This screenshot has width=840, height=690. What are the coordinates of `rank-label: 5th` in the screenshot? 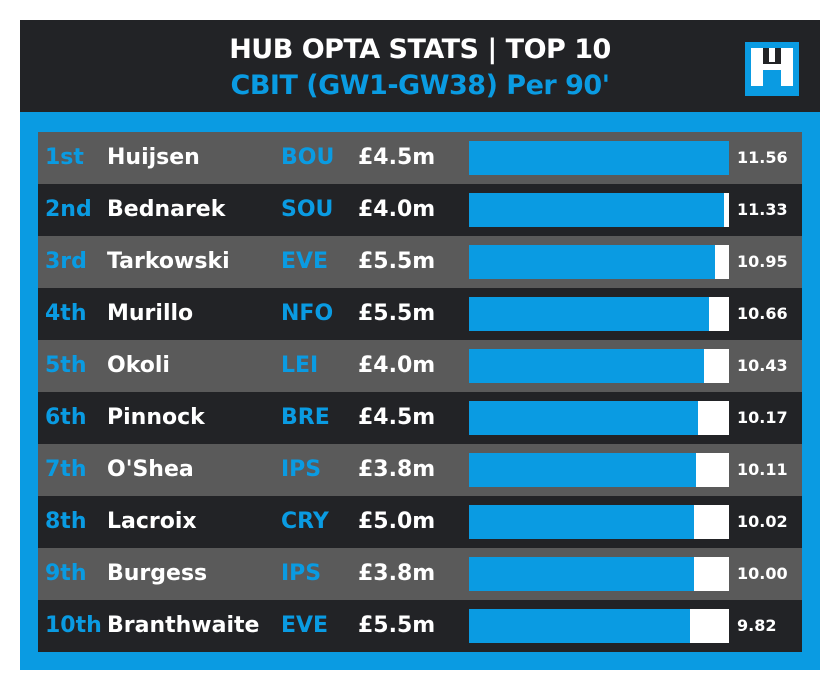 It's located at (66, 365).